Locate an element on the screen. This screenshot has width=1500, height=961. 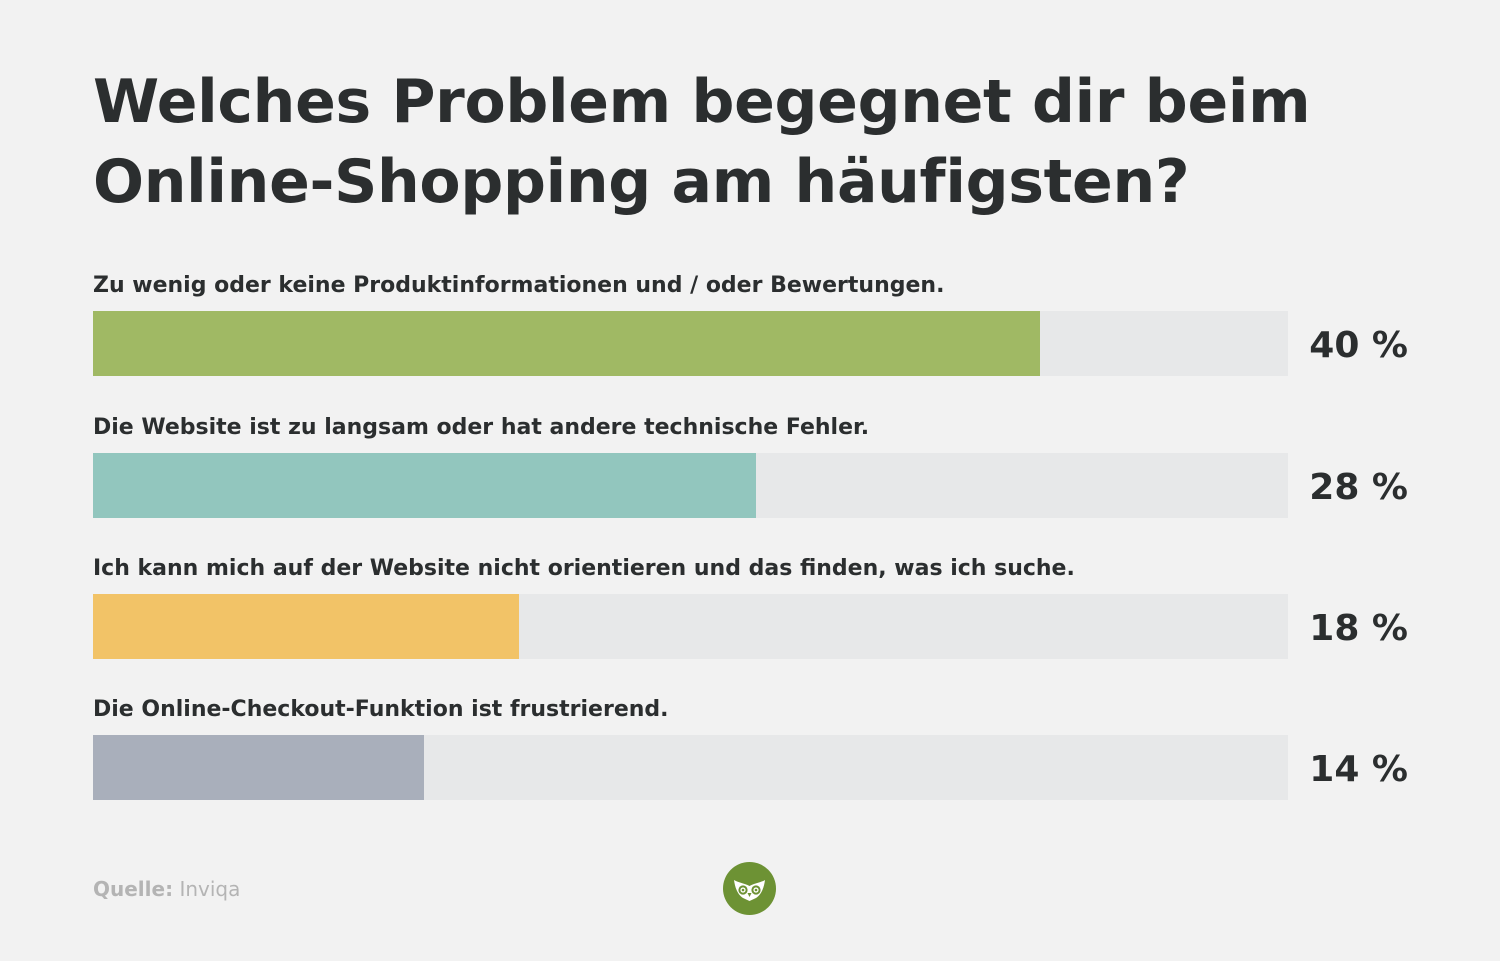
owl-icon is located at coordinates (749, 888).